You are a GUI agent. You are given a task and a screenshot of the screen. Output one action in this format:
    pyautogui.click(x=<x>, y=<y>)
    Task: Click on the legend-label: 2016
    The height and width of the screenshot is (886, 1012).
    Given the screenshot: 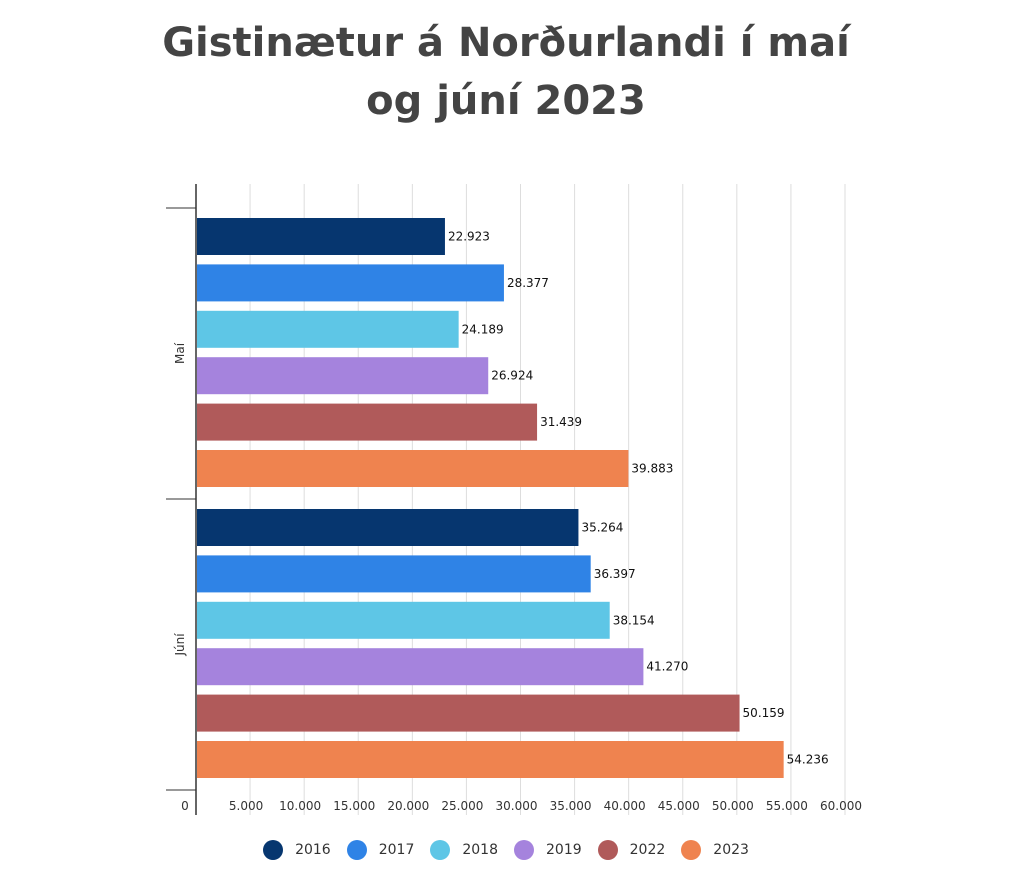 What is the action you would take?
    pyautogui.click(x=313, y=850)
    